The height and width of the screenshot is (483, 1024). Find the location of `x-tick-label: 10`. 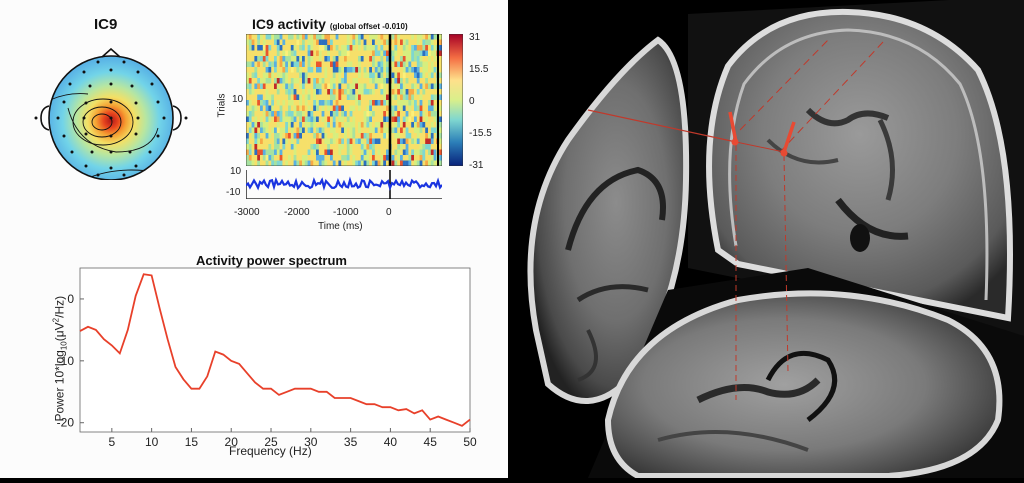

x-tick-label: 10 is located at coordinates (152, 442).